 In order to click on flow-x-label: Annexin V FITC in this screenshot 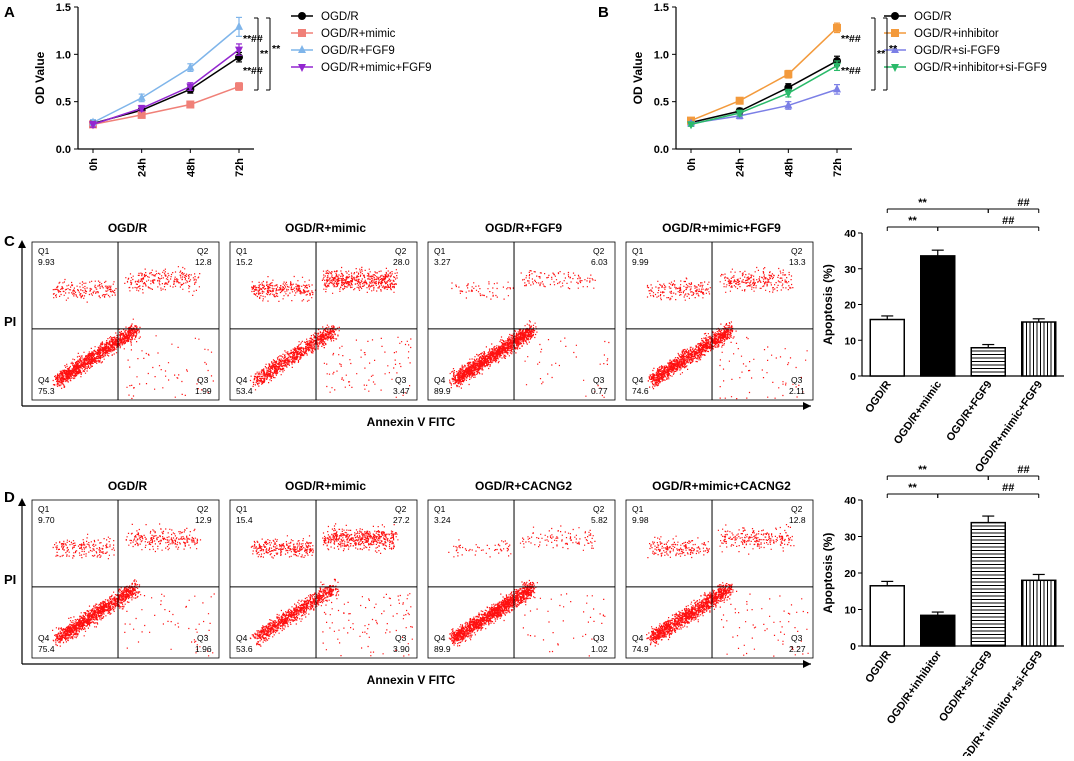, I will do `click(411, 422)`.